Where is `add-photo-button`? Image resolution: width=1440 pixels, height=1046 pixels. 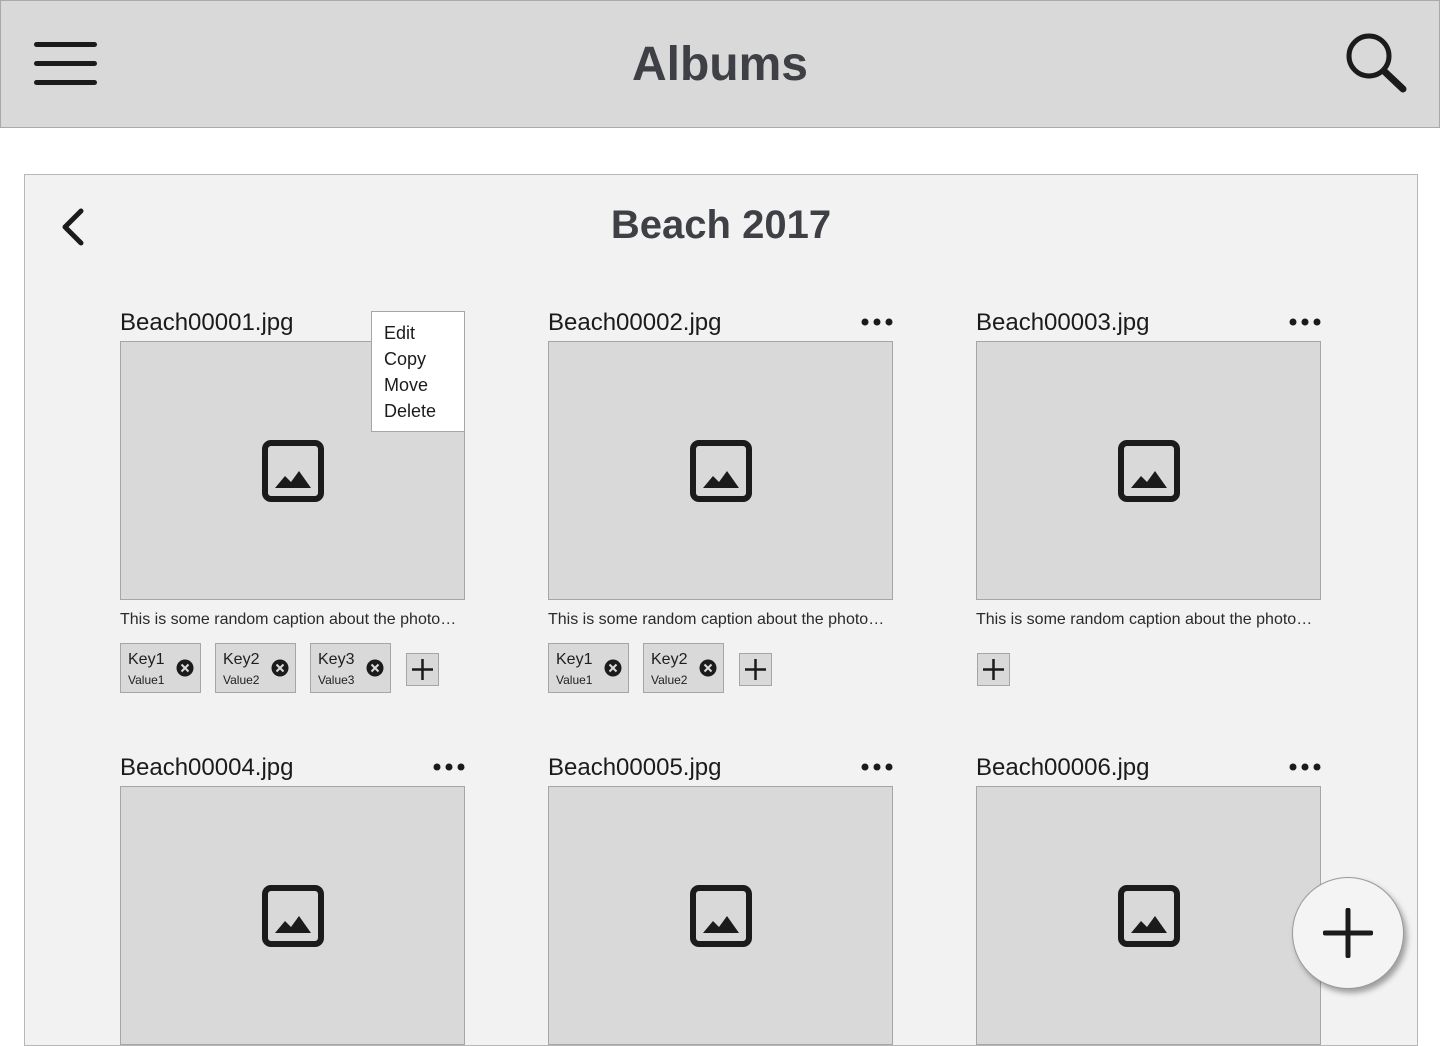
add-photo-button is located at coordinates (1348, 933).